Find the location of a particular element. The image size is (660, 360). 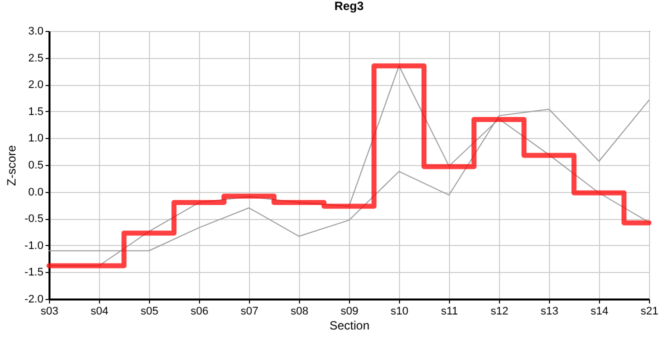

x-tick-label: s06 is located at coordinates (199, 312).